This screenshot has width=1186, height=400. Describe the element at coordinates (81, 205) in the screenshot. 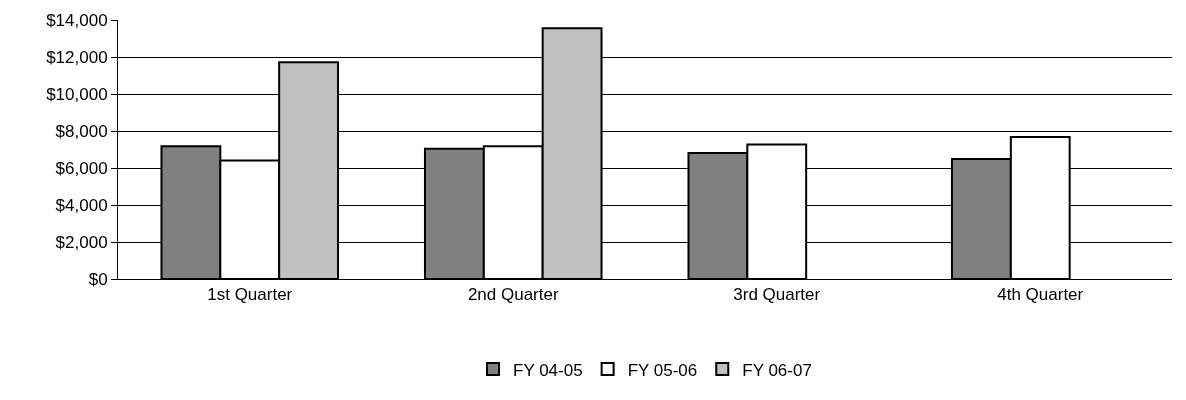

I see `y-tick-label: $4,000` at that location.